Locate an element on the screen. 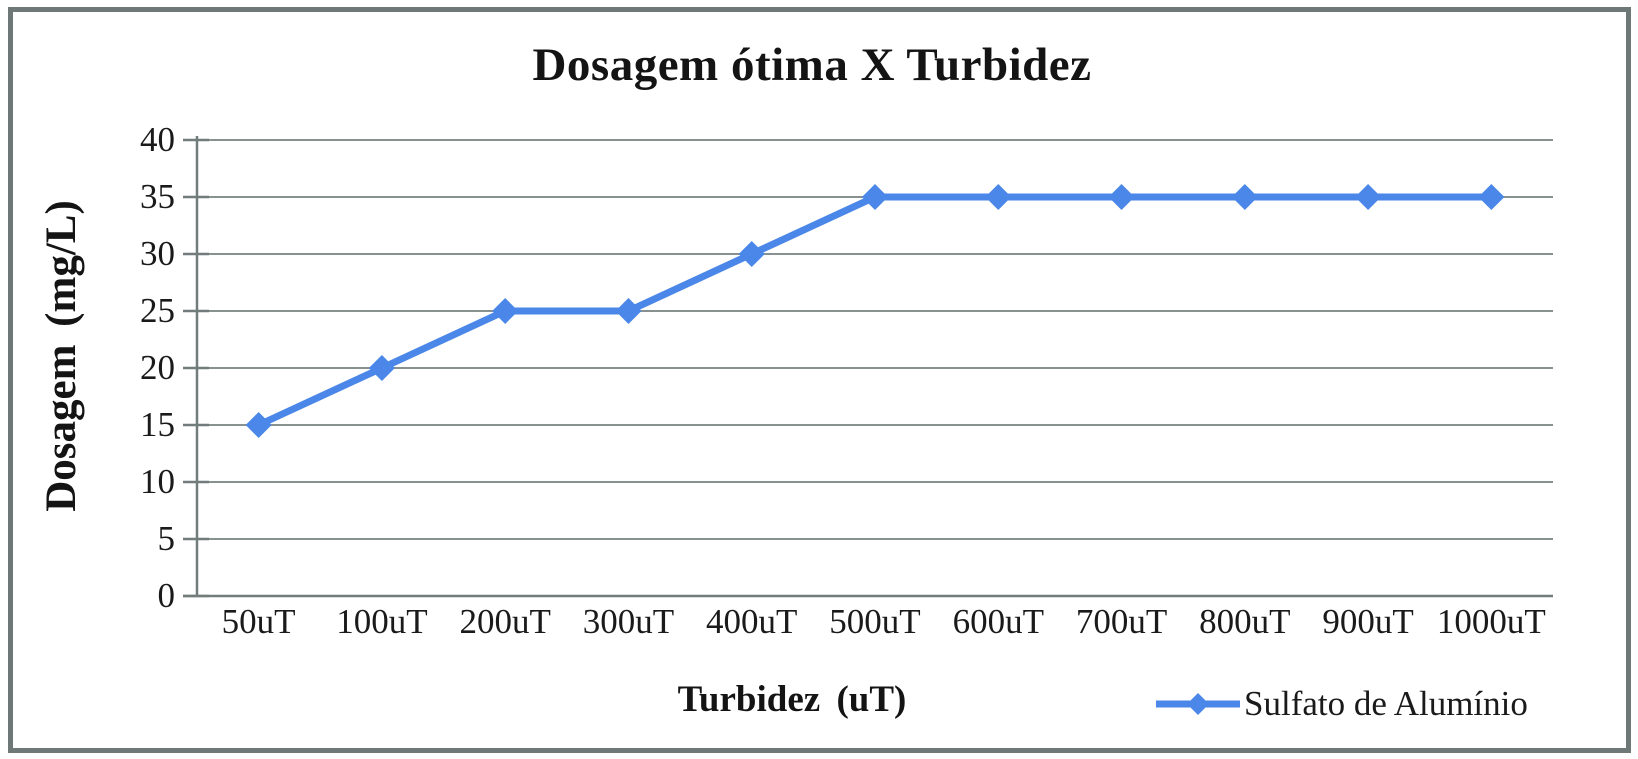 This screenshot has height=759, width=1638. x-tick-label: 700uT is located at coordinates (1121, 621).